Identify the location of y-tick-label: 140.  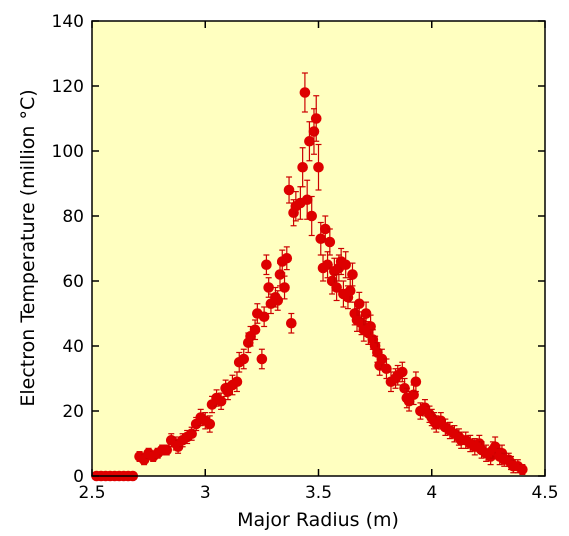
(68, 22).